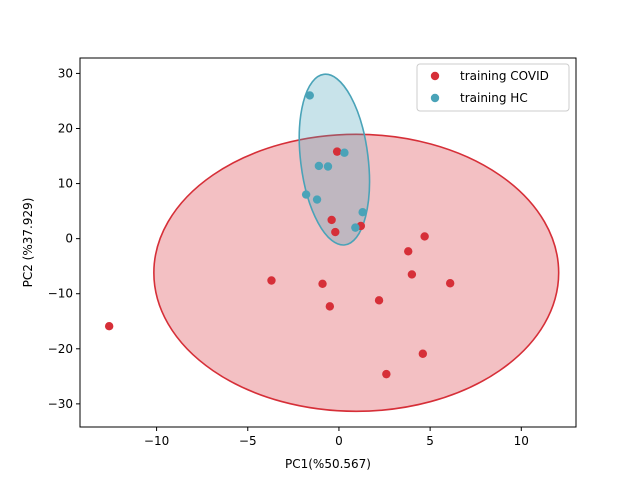  I want to click on y-tick-label: 0, so click(69, 239).